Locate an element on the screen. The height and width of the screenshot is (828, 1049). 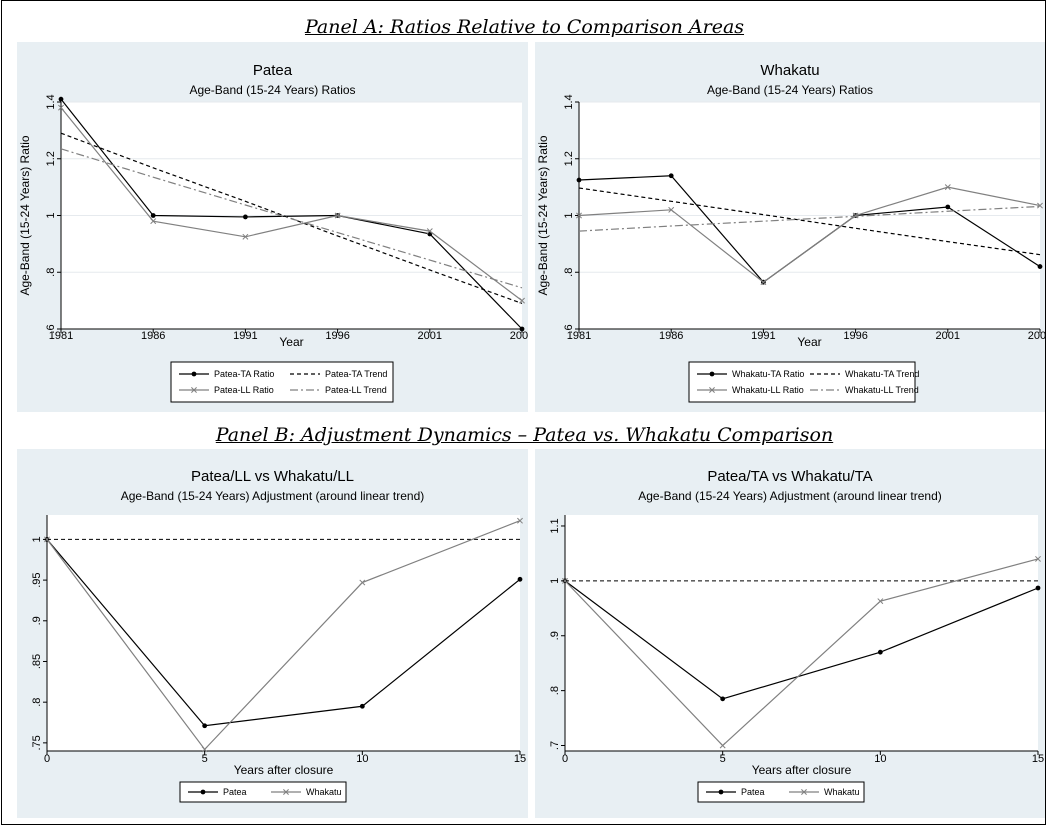
legend-label: Whakatu-LL Trend is located at coordinates (882, 390).